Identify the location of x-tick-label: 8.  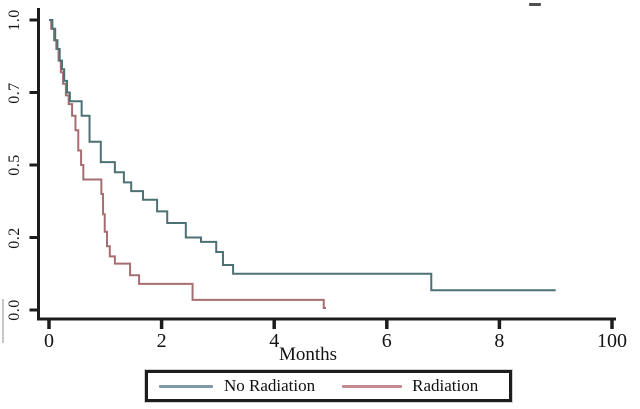
(499, 341).